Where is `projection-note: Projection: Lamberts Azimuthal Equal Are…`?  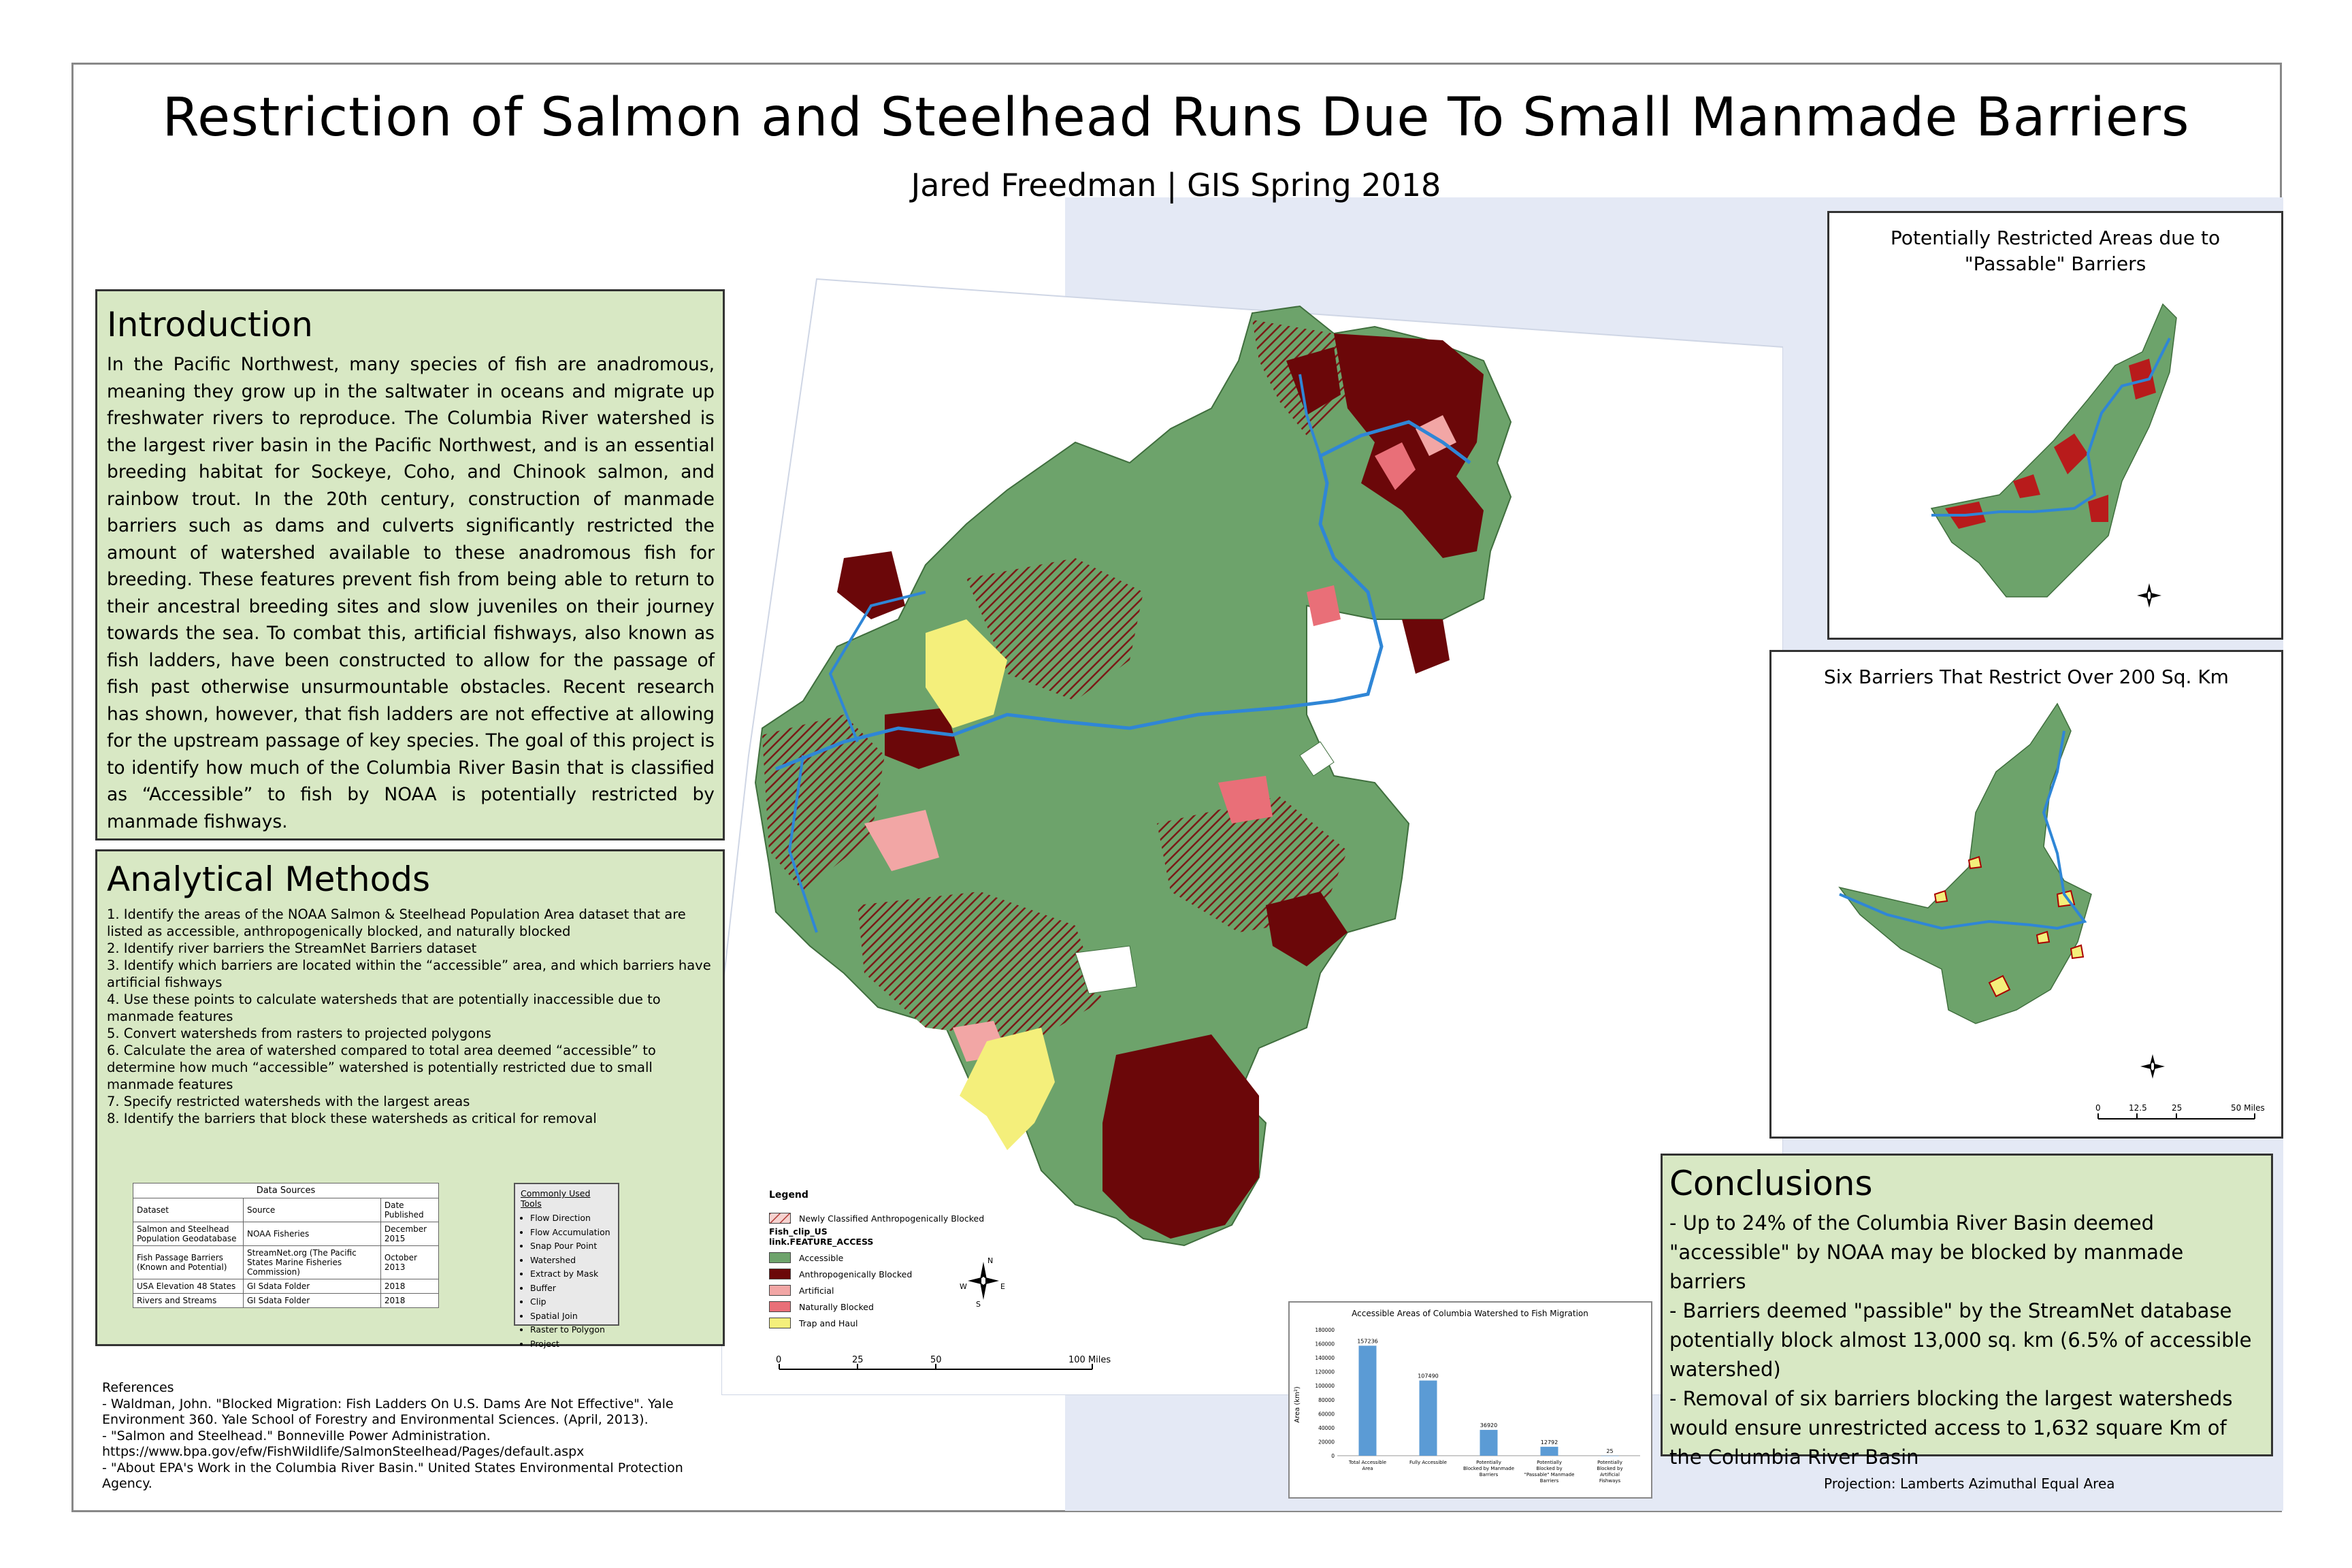 projection-note: Projection: Lamberts Azimuthal Equal Are… is located at coordinates (1969, 1483).